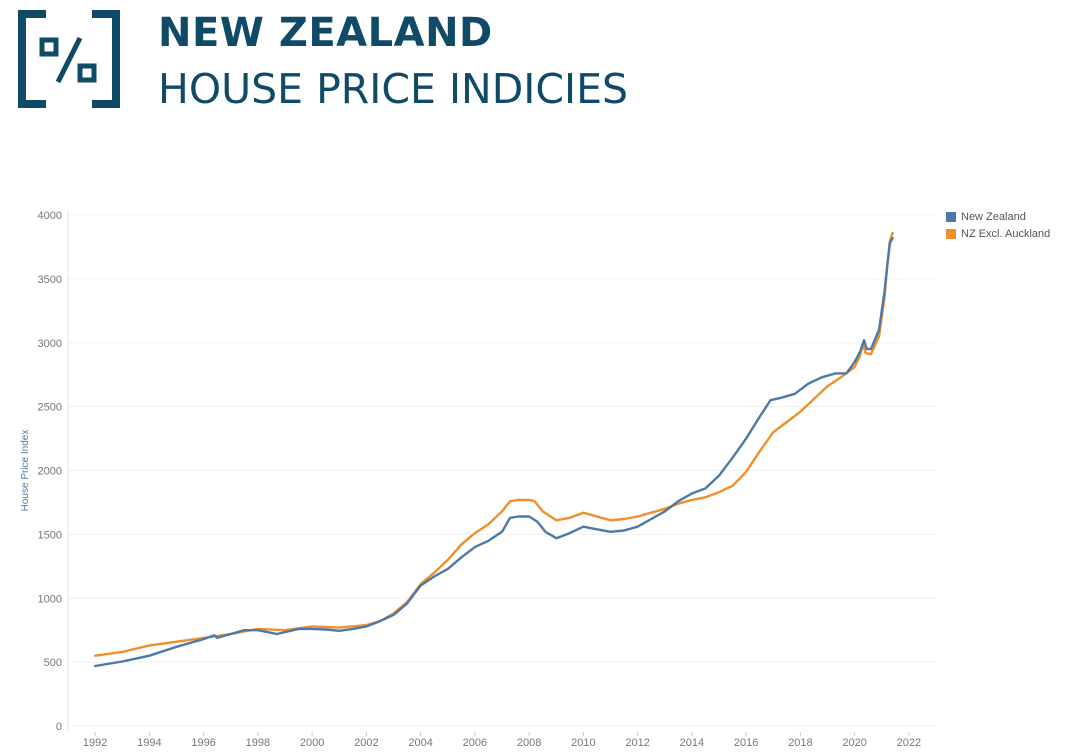 The image size is (1080, 753). I want to click on percent-icon, so click(69, 59).